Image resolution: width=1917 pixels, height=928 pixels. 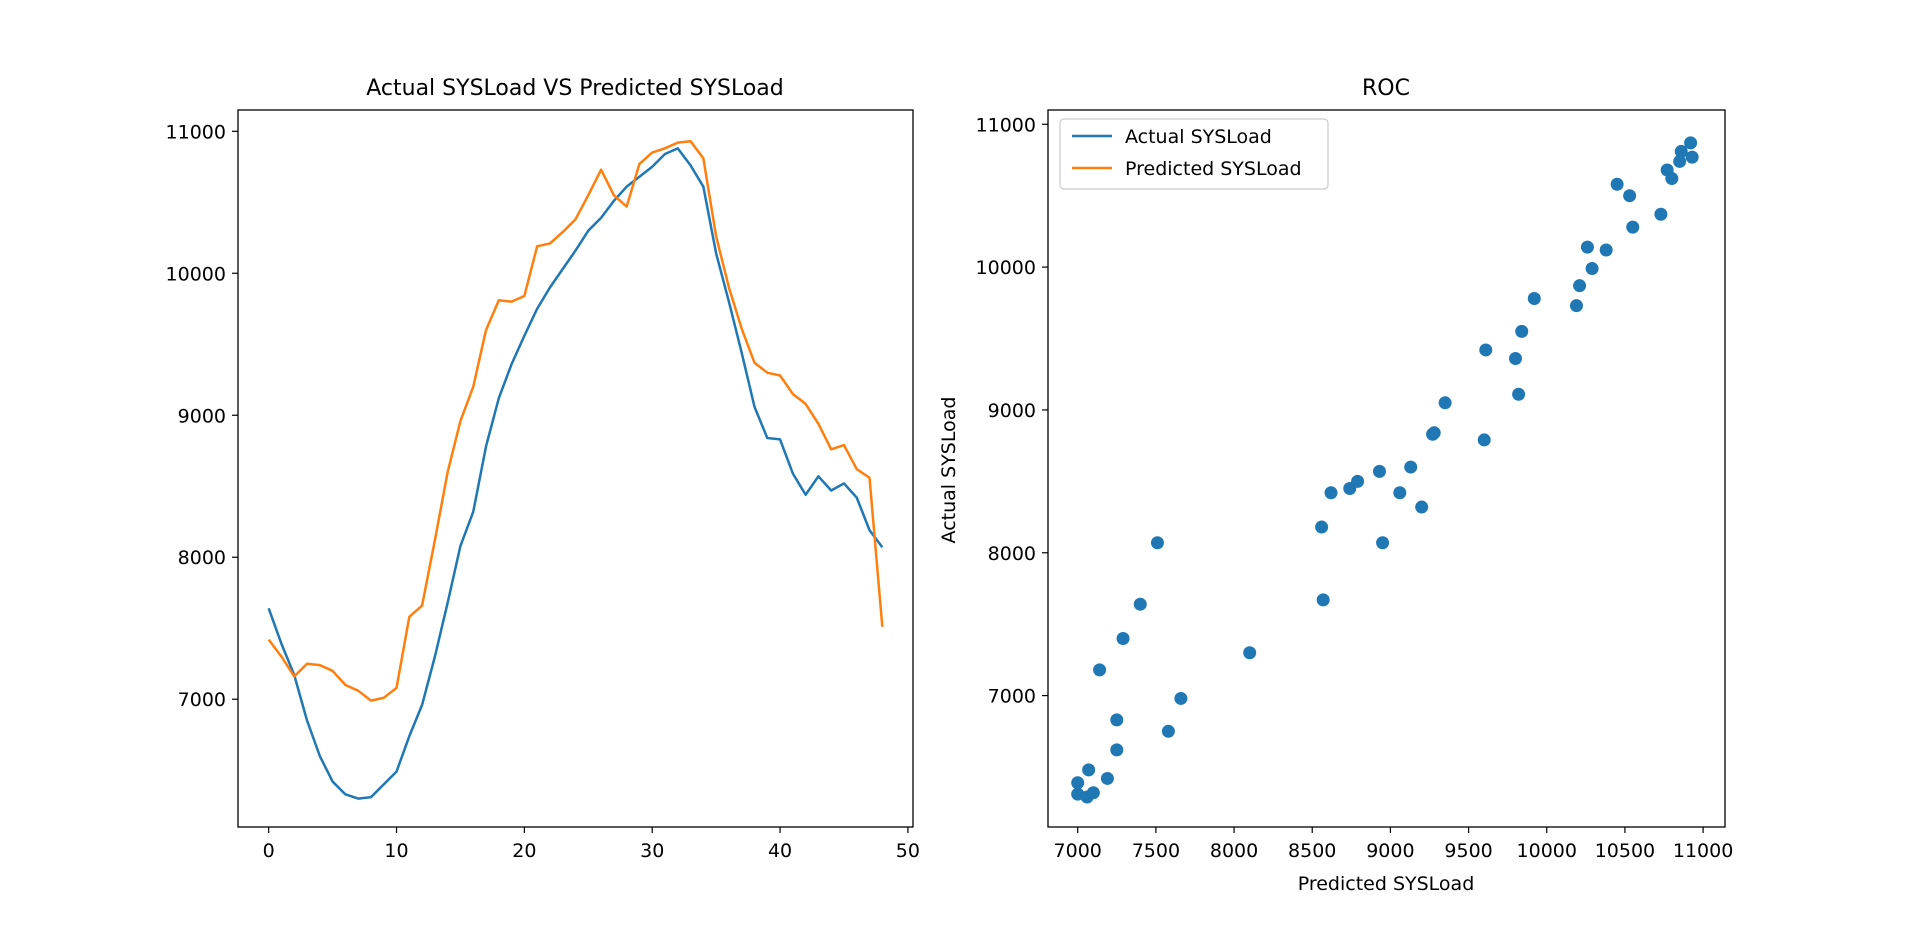 What do you see at coordinates (1156, 851) in the screenshot?
I see `scatter-xtick-label: 7500` at bounding box center [1156, 851].